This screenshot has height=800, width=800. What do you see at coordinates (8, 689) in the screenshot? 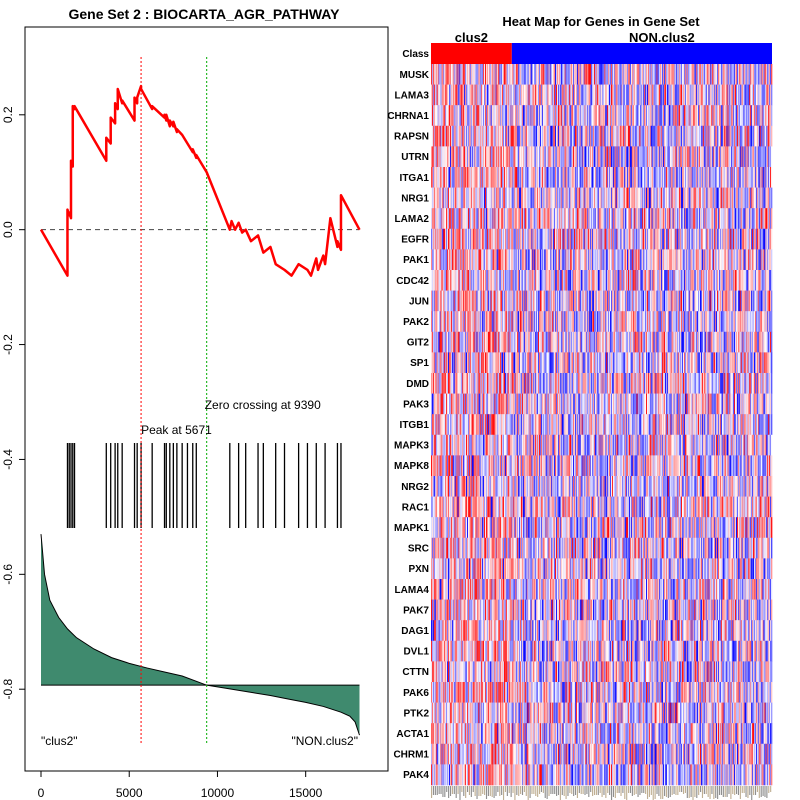
I see `y-tick-label: -0.8` at bounding box center [8, 689].